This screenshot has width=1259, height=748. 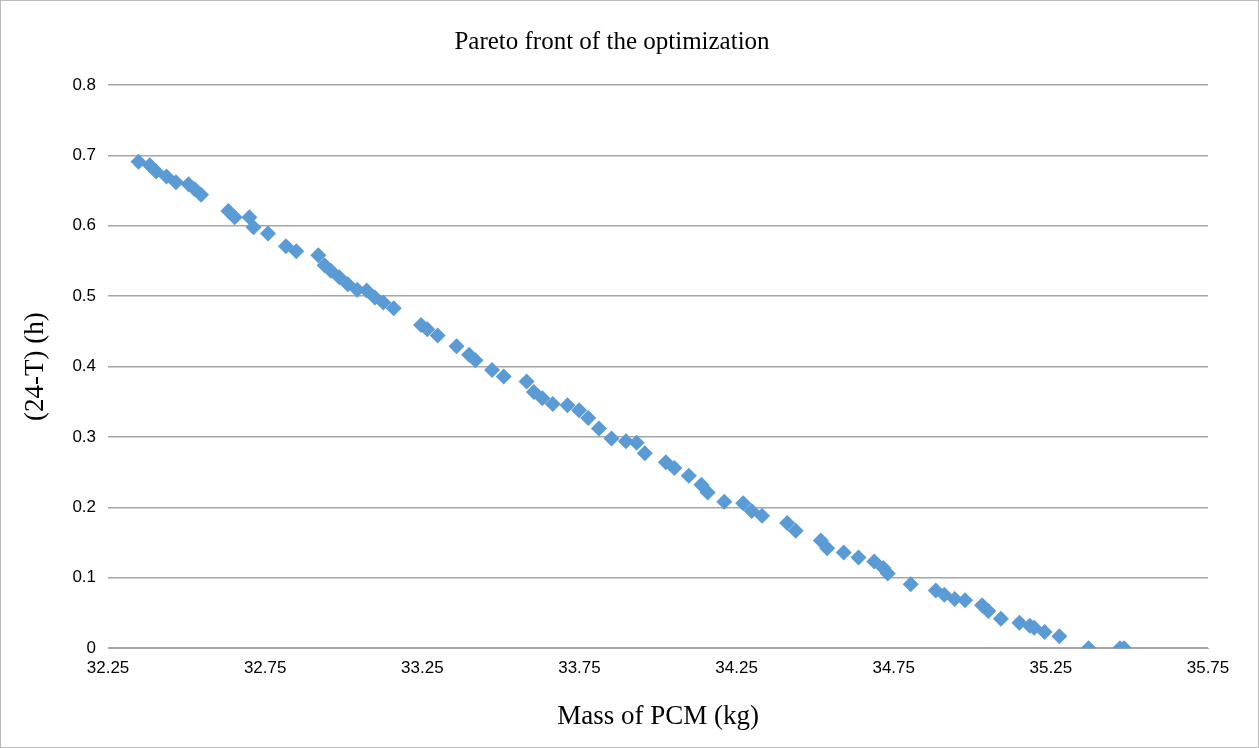 What do you see at coordinates (84, 507) in the screenshot?
I see `y-tick-label: 0.2` at bounding box center [84, 507].